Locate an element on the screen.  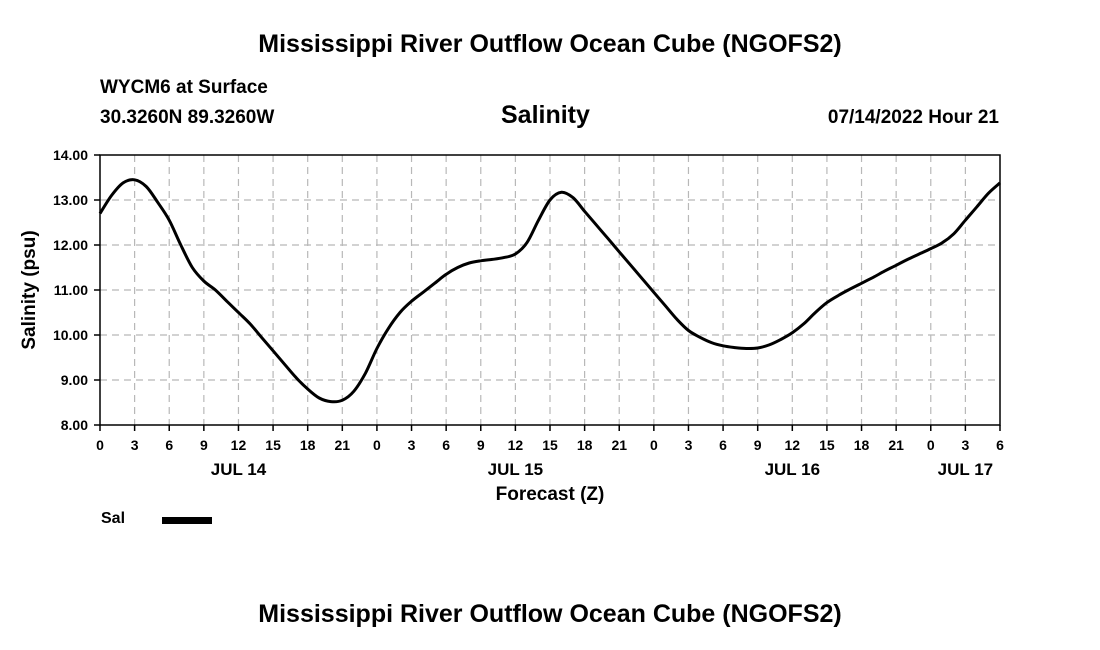
legend-label: Sal is located at coordinates (113, 518).